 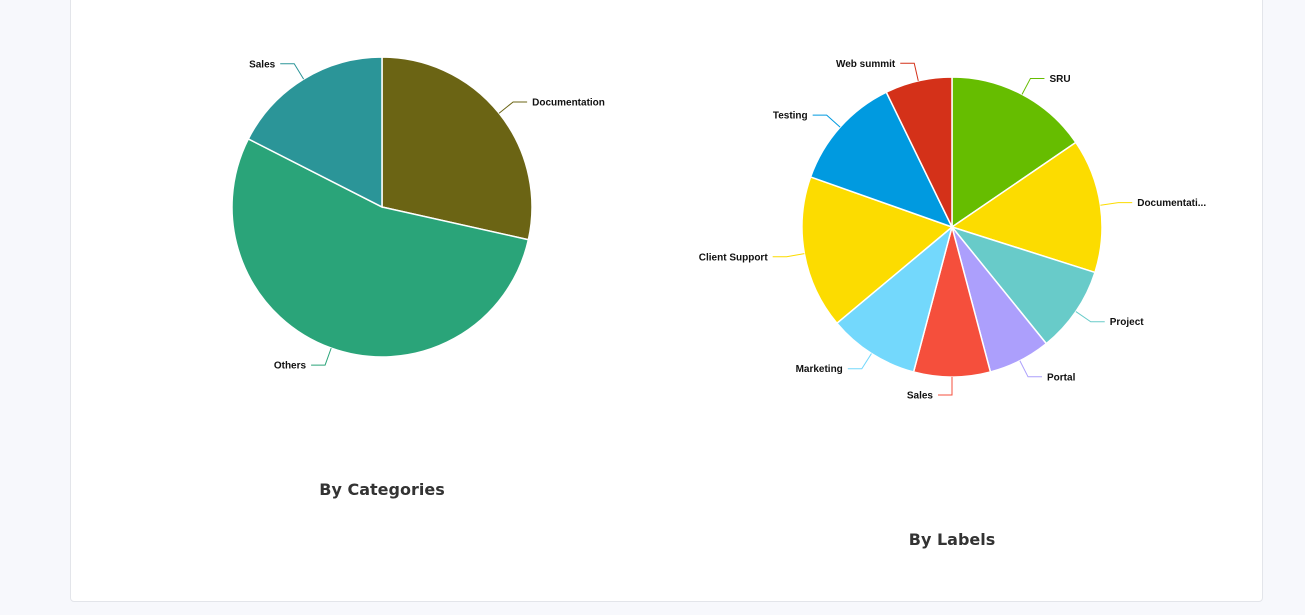 What do you see at coordinates (315, 132) in the screenshot?
I see `categories-slice-sales` at bounding box center [315, 132].